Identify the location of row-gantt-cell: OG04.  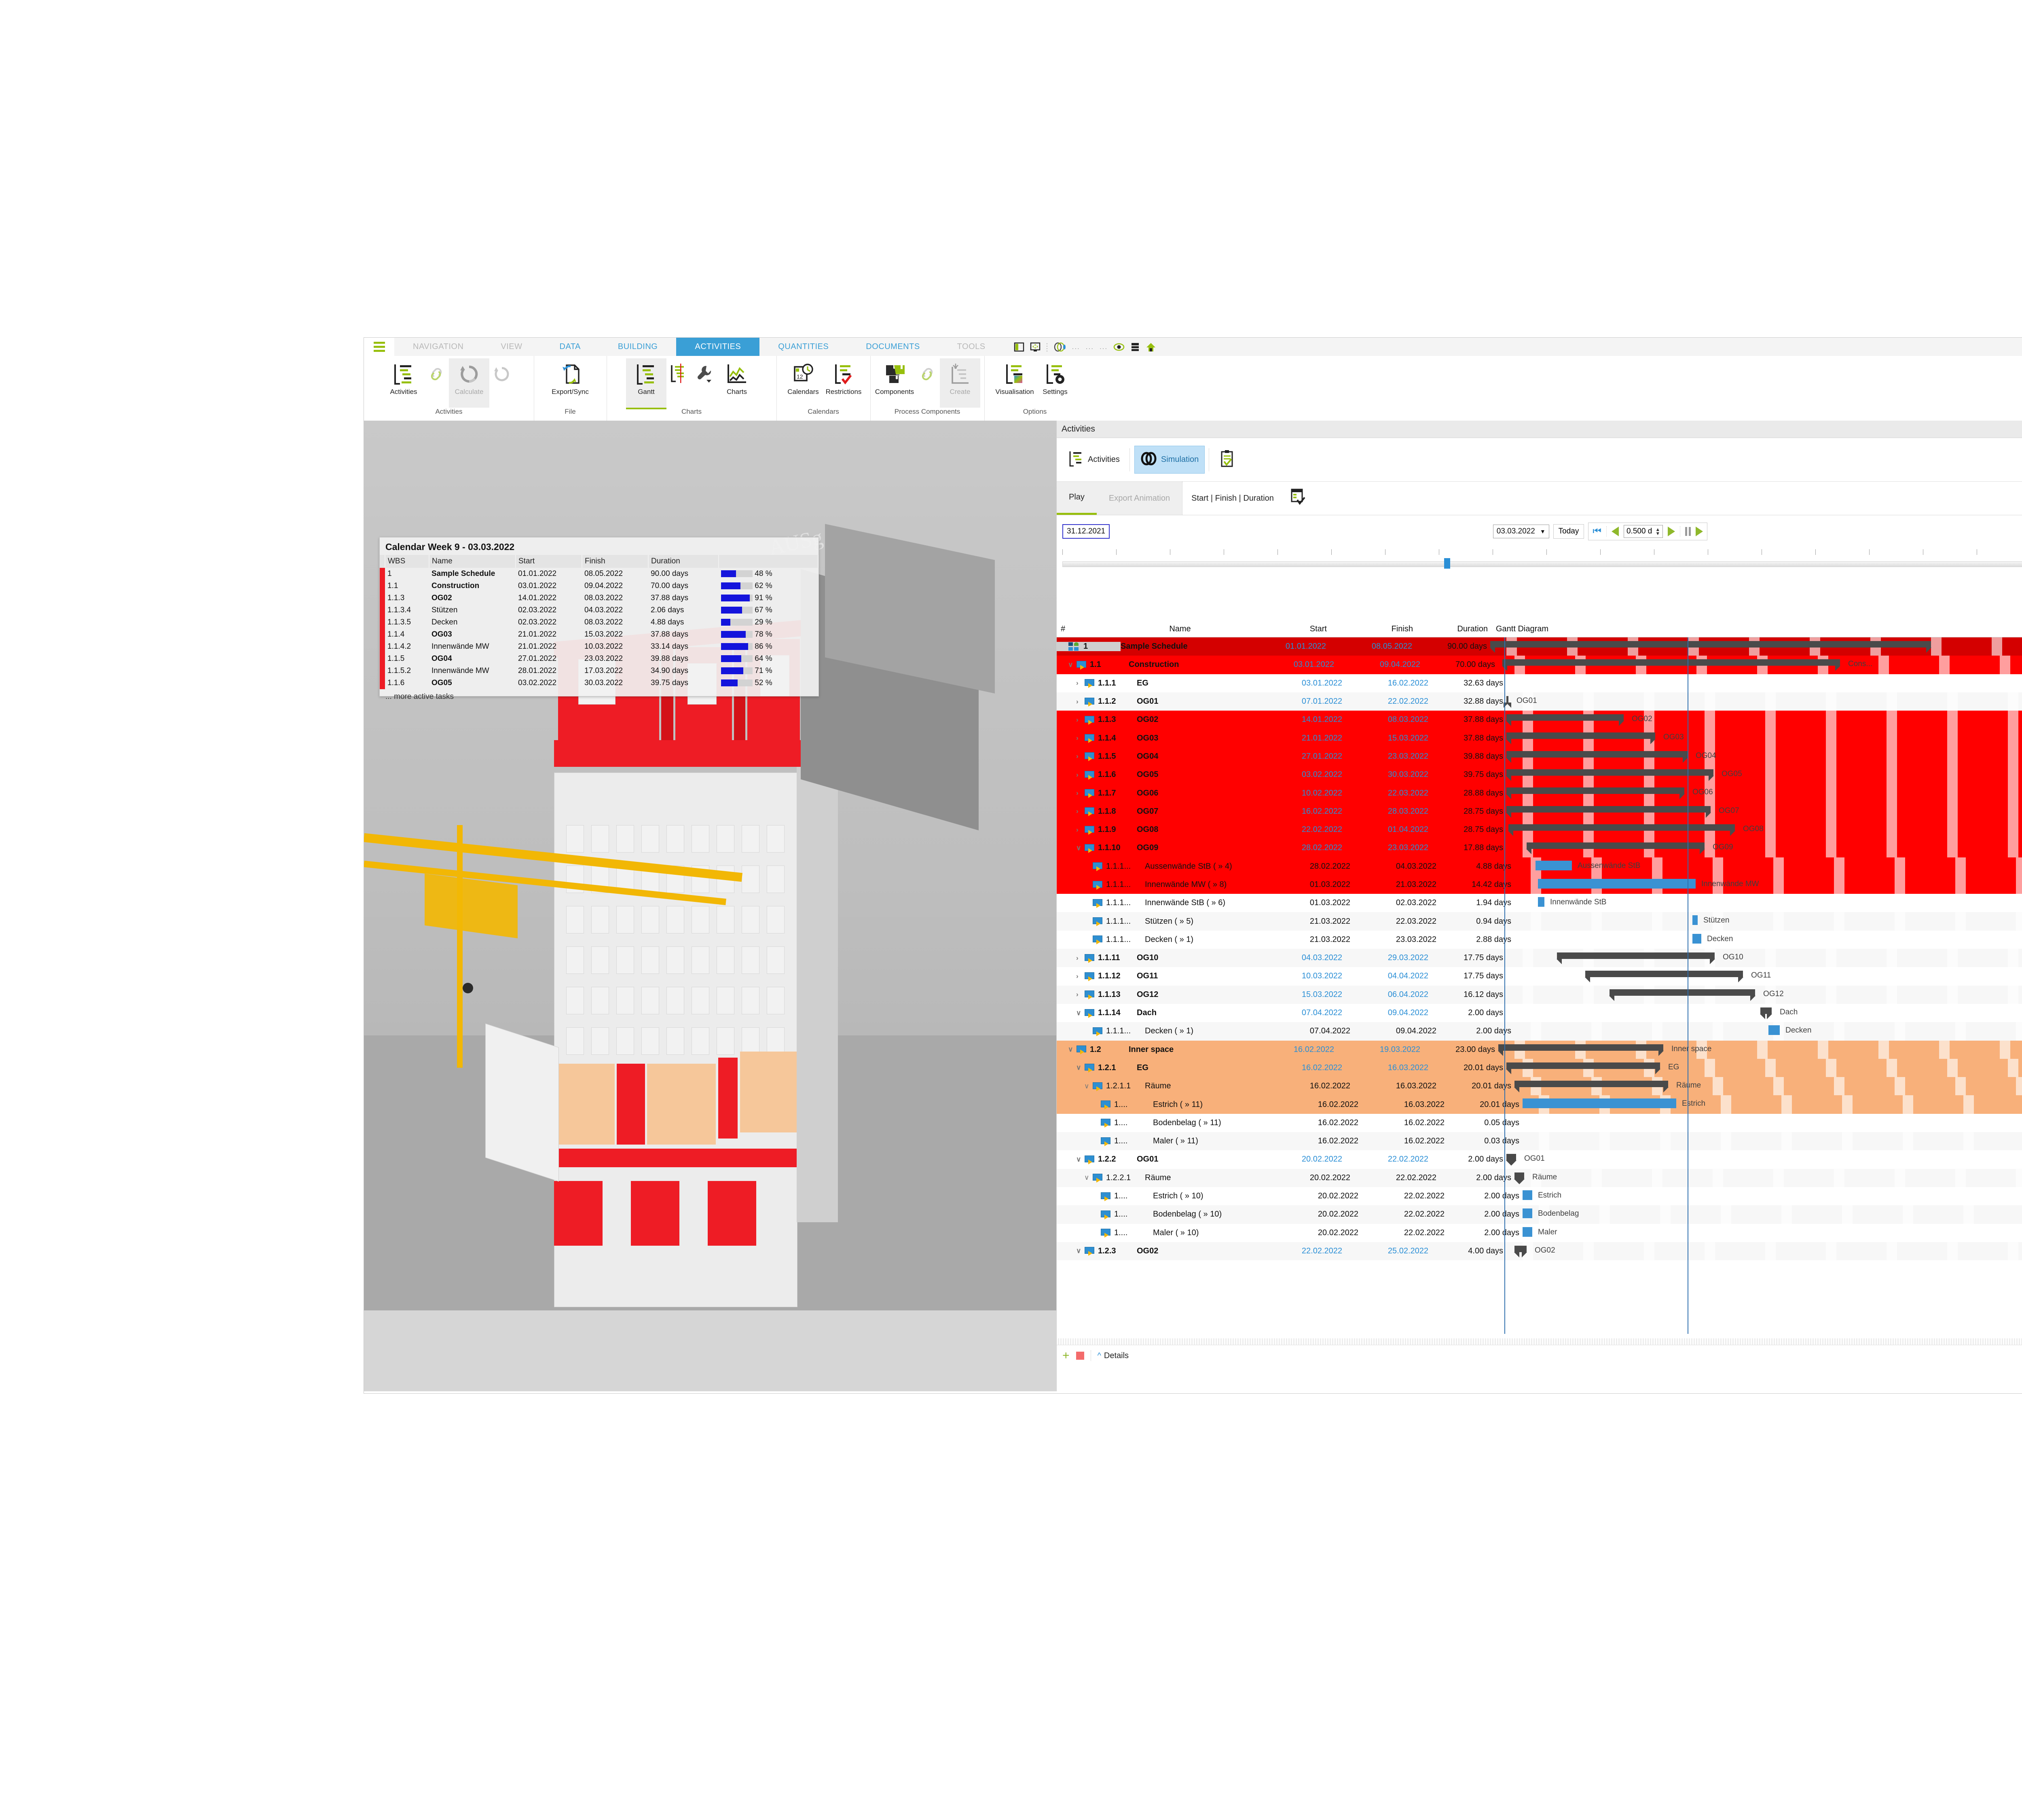
(1764, 756).